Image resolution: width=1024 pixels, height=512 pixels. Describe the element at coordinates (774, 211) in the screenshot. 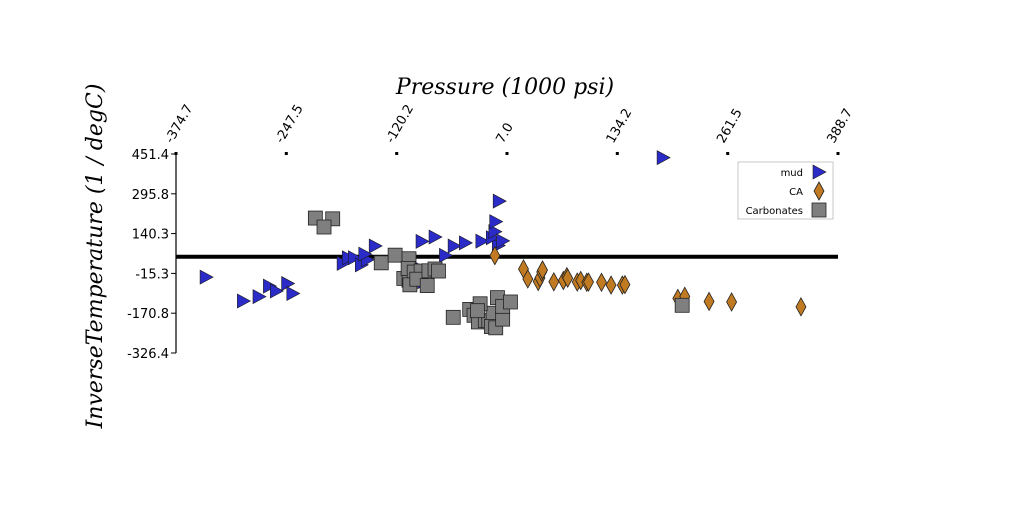

I see `legend-label: Carbonates` at that location.